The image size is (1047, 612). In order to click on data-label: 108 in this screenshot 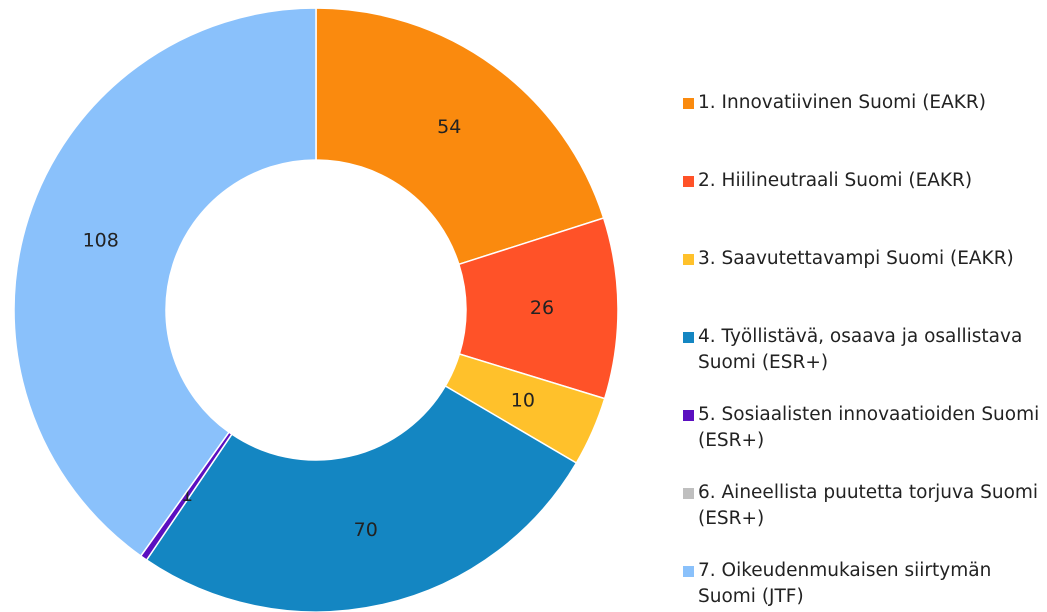, I will do `click(101, 241)`.